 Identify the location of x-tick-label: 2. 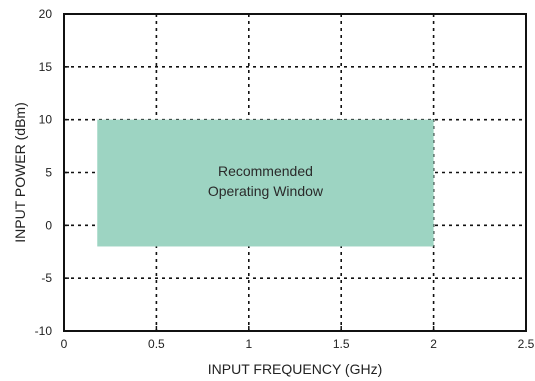
(433, 344).